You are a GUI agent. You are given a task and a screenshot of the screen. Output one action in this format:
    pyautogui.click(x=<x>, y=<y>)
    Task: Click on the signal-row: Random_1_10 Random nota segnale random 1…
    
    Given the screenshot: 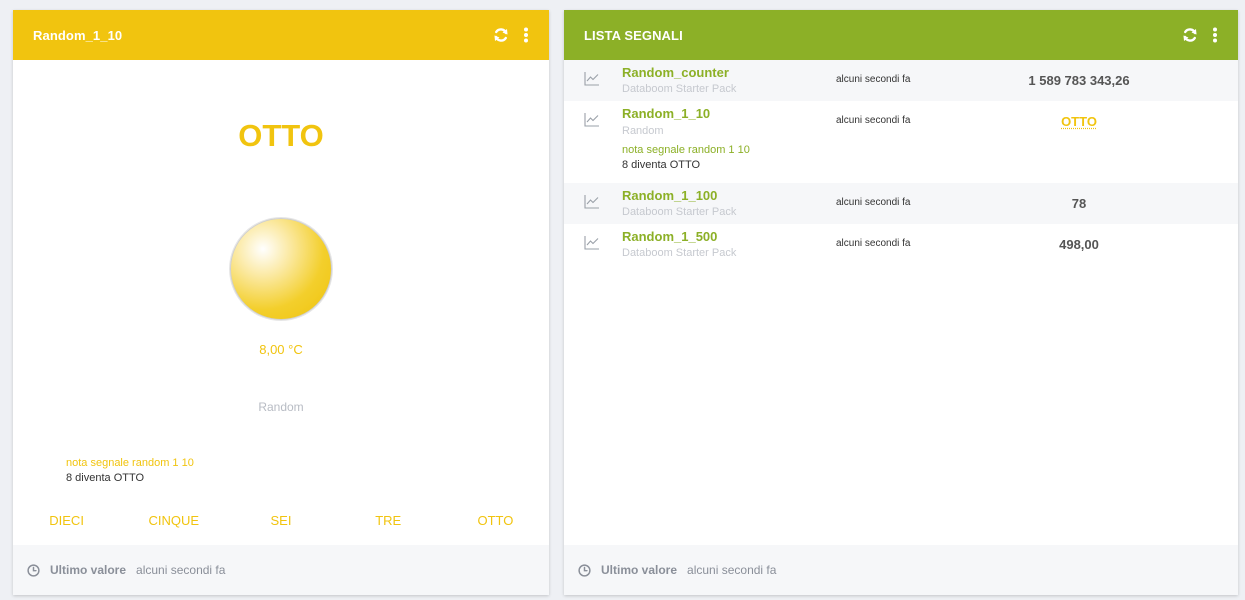 What is the action you would take?
    pyautogui.click(x=901, y=142)
    